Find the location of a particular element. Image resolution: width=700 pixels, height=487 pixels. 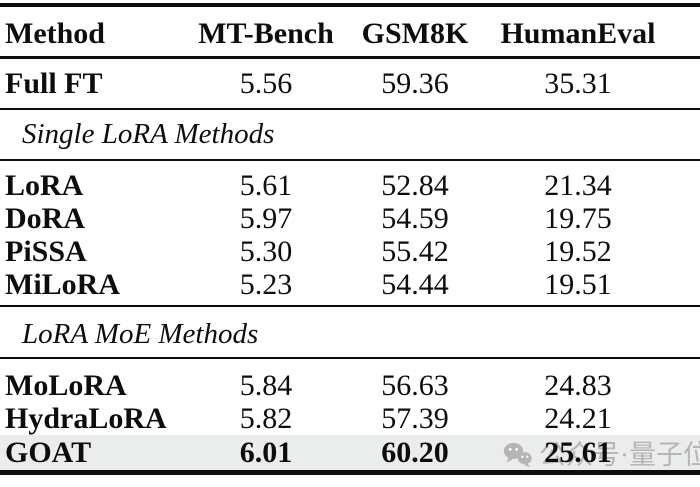

humaneval-value: 35.31 is located at coordinates (578, 83).